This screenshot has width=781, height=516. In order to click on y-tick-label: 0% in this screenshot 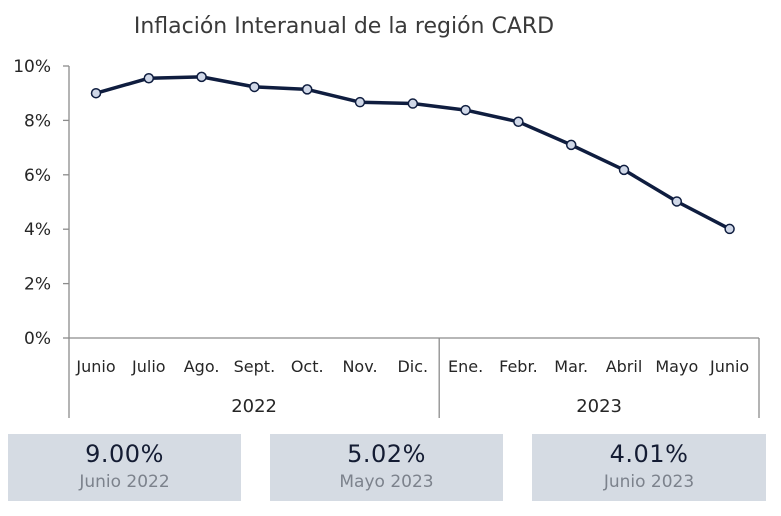, I will do `click(37, 339)`.